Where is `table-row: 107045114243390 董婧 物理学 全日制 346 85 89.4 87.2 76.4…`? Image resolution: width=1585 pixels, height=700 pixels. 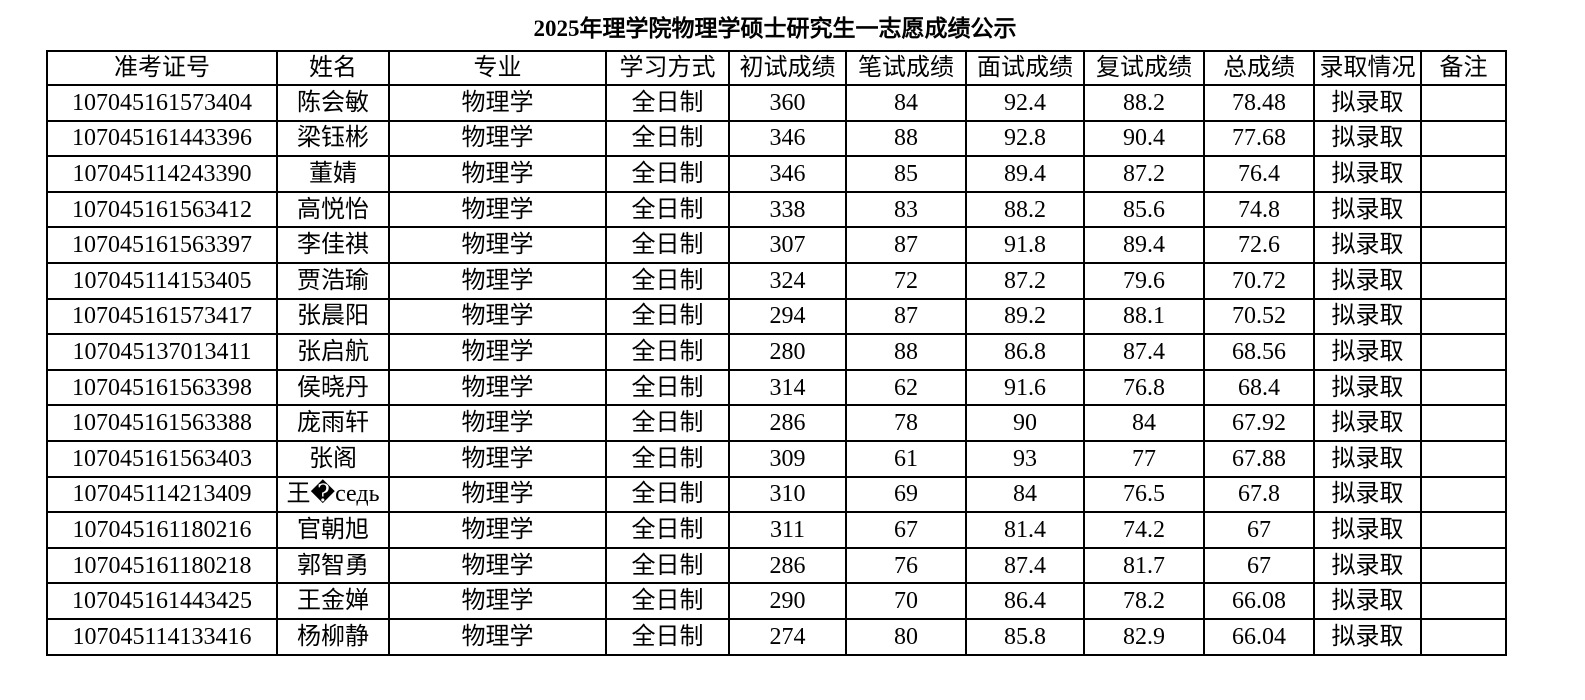
table-row: 107045114243390 董婧 物理学 全日制 346 85 89.4 87.2 76.4… is located at coordinates (776, 174).